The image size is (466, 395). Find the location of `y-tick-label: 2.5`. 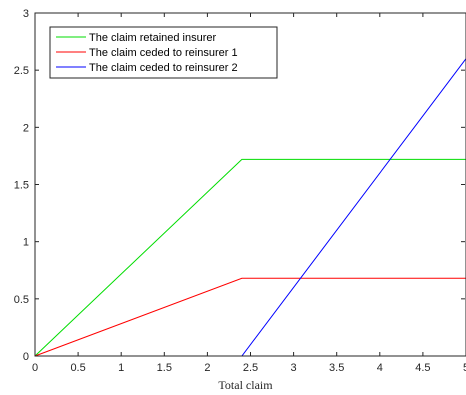

y-tick-label: 2.5 is located at coordinates (21, 71).